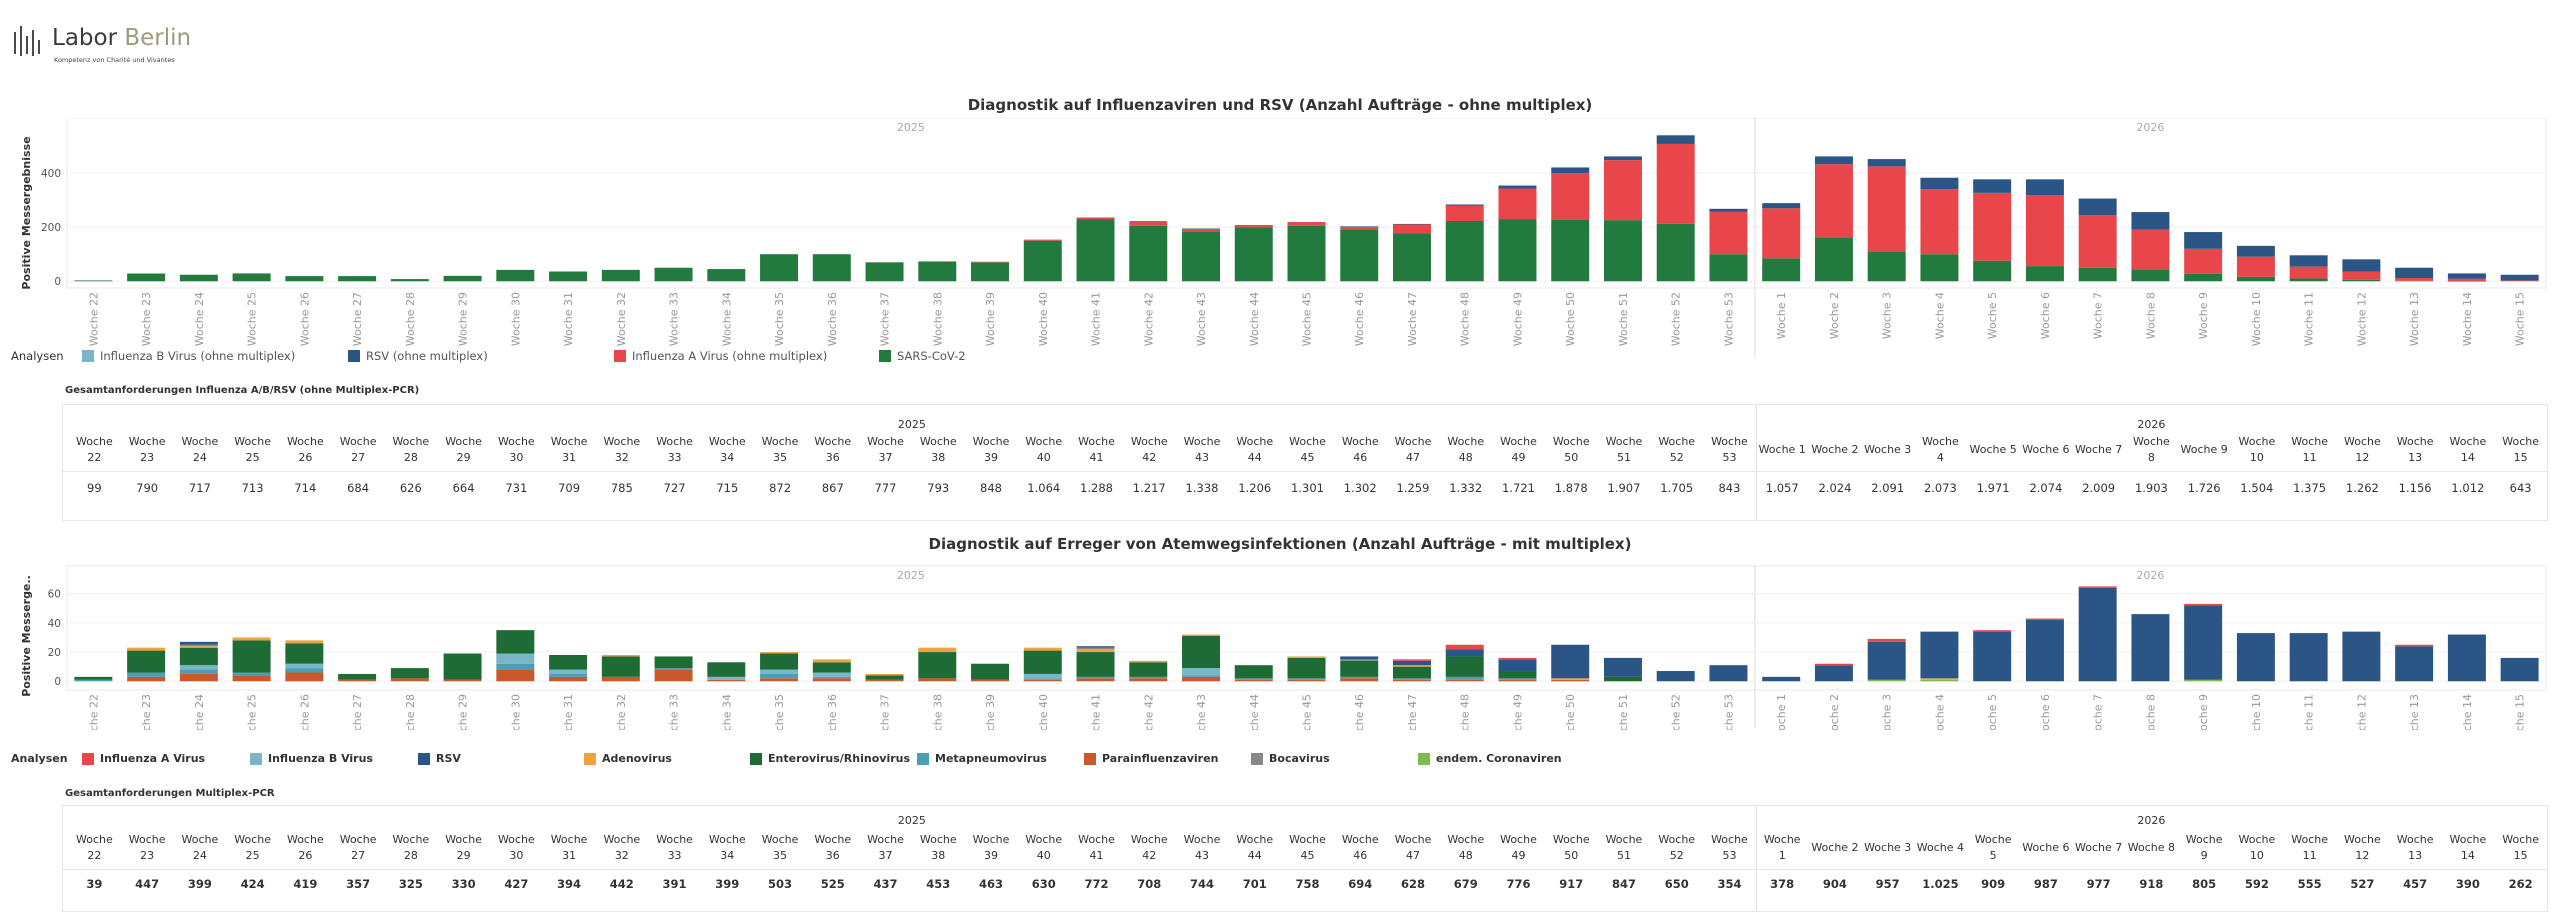  I want to click on week-header: Woche 5, so click(1993, 449).